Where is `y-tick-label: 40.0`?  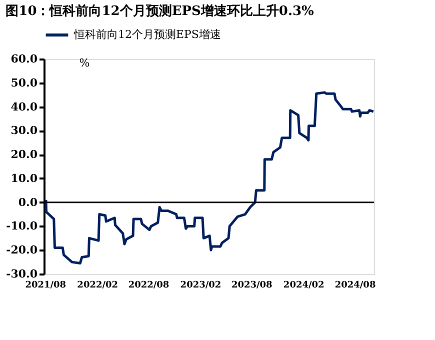
y-tick-label: 40.0 is located at coordinates (24, 107).